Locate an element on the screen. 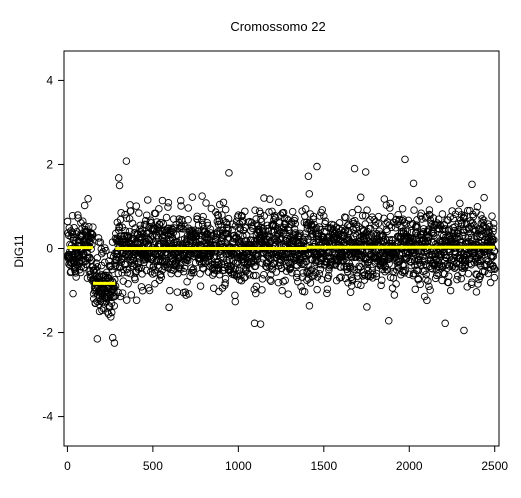  y-tick-label: 0 is located at coordinates (49, 249).